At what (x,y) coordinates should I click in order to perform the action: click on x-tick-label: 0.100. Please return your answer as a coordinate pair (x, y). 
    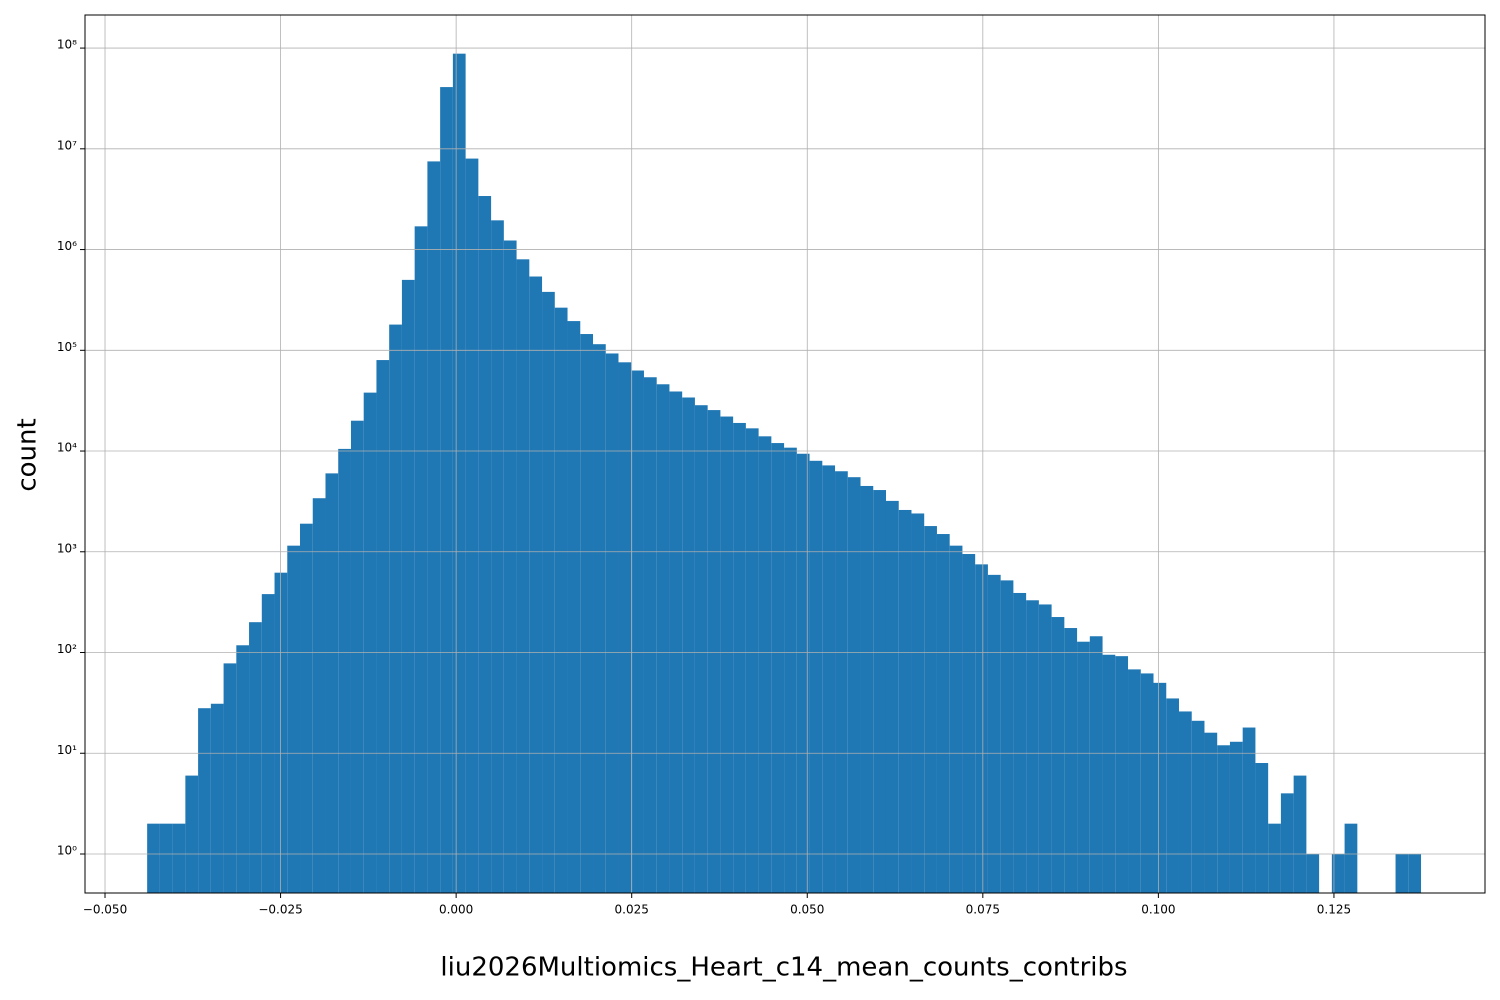
    Looking at the image, I should click on (1158, 910).